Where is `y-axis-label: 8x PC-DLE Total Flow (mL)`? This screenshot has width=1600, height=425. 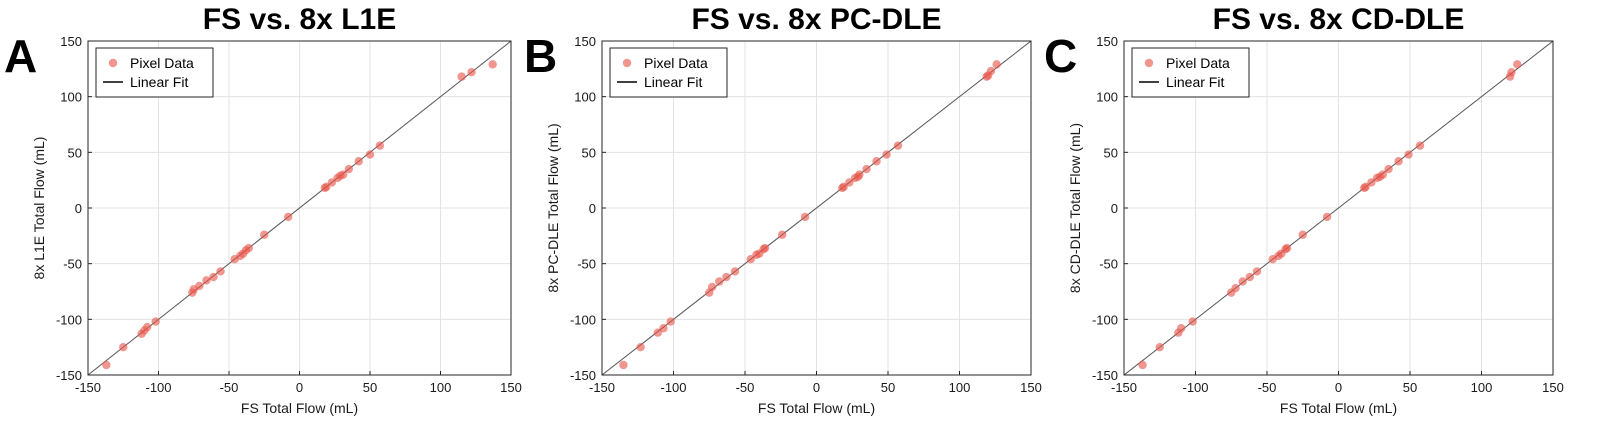 y-axis-label: 8x PC-DLE Total Flow (mL) is located at coordinates (553, 207).